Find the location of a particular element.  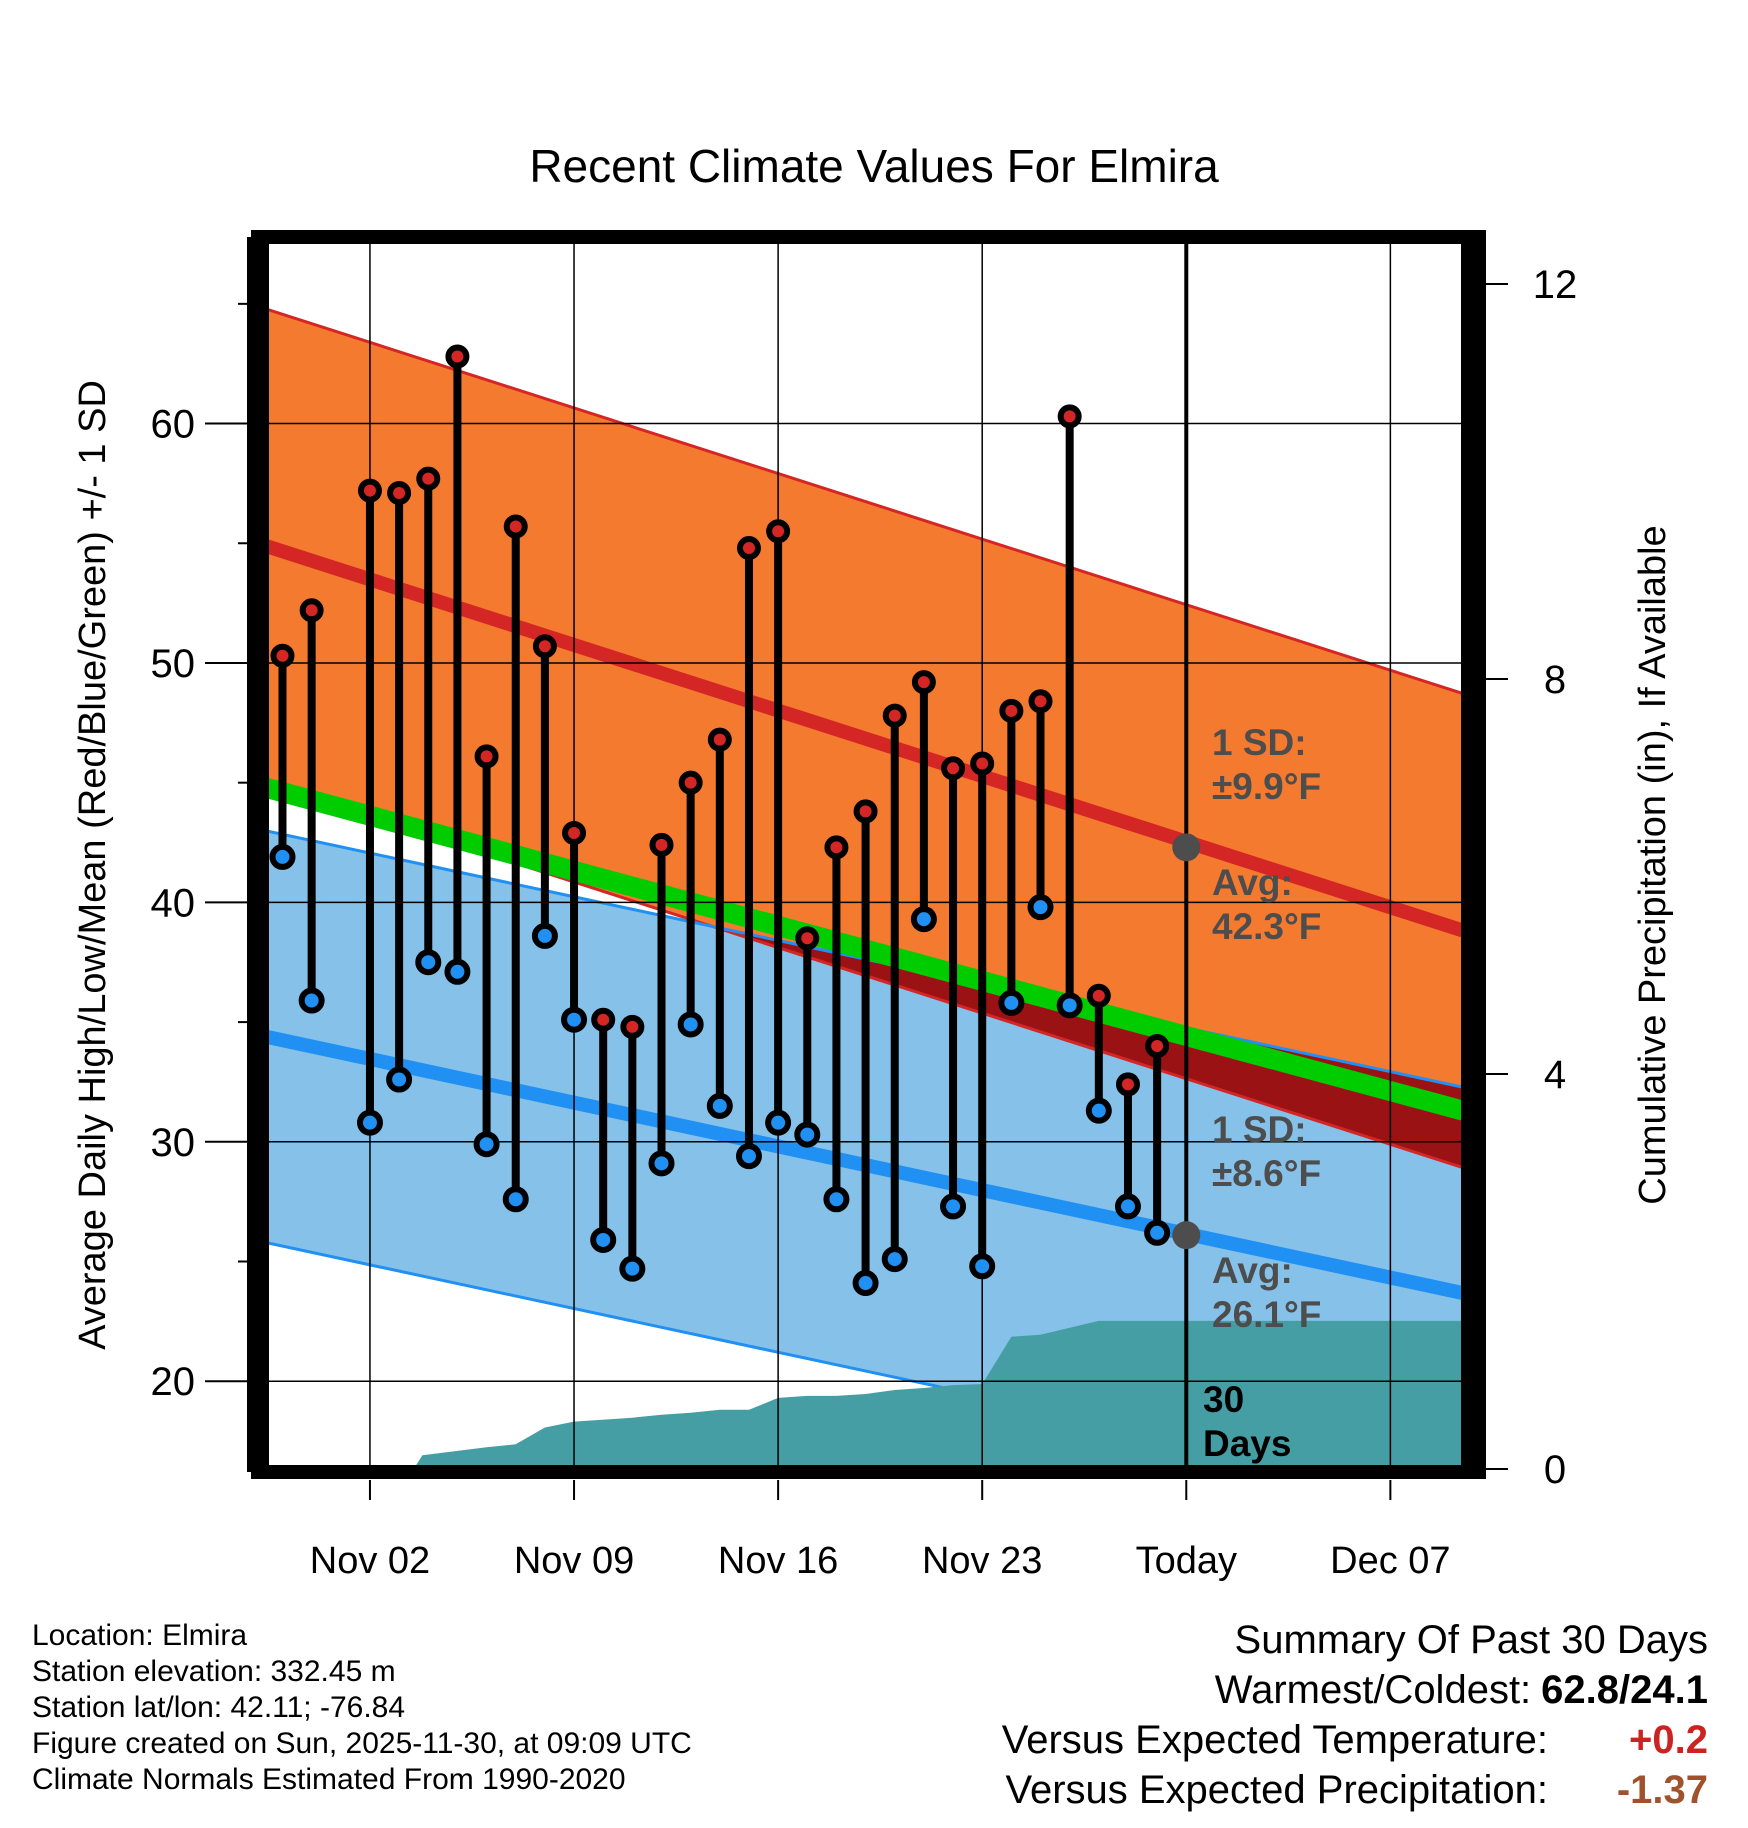

high-avg-annotation: Avg: 42.3°F is located at coordinates (1266, 904).